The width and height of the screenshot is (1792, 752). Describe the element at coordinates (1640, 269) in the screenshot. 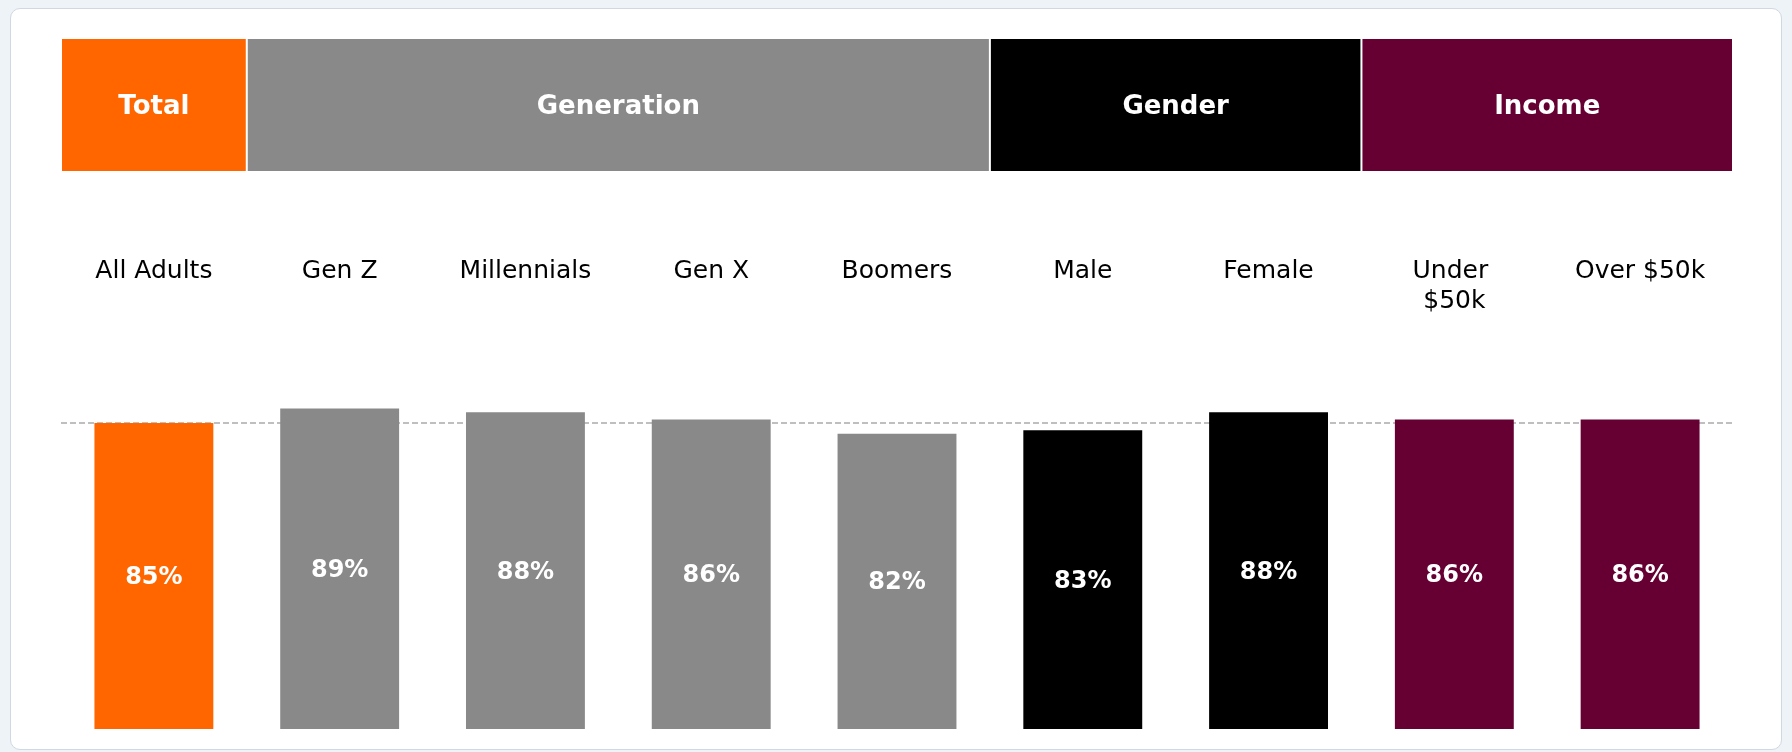

I see `x-tick-label: Over $50k` at that location.